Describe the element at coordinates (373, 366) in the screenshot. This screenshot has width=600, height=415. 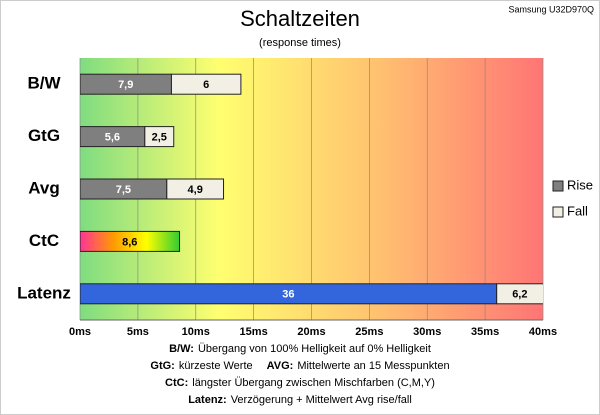
I see `note-text: Mittelwerte an 15 Messpunkten` at that location.